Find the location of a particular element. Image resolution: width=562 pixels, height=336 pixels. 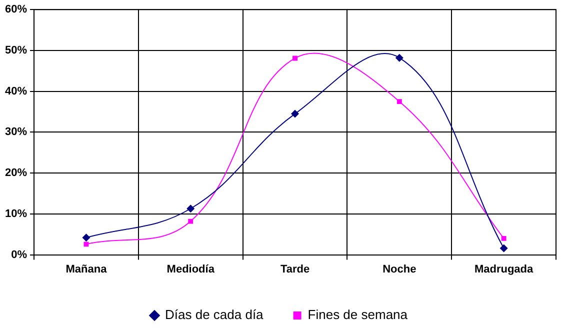

x-tick-label: Madrugada is located at coordinates (504, 269).